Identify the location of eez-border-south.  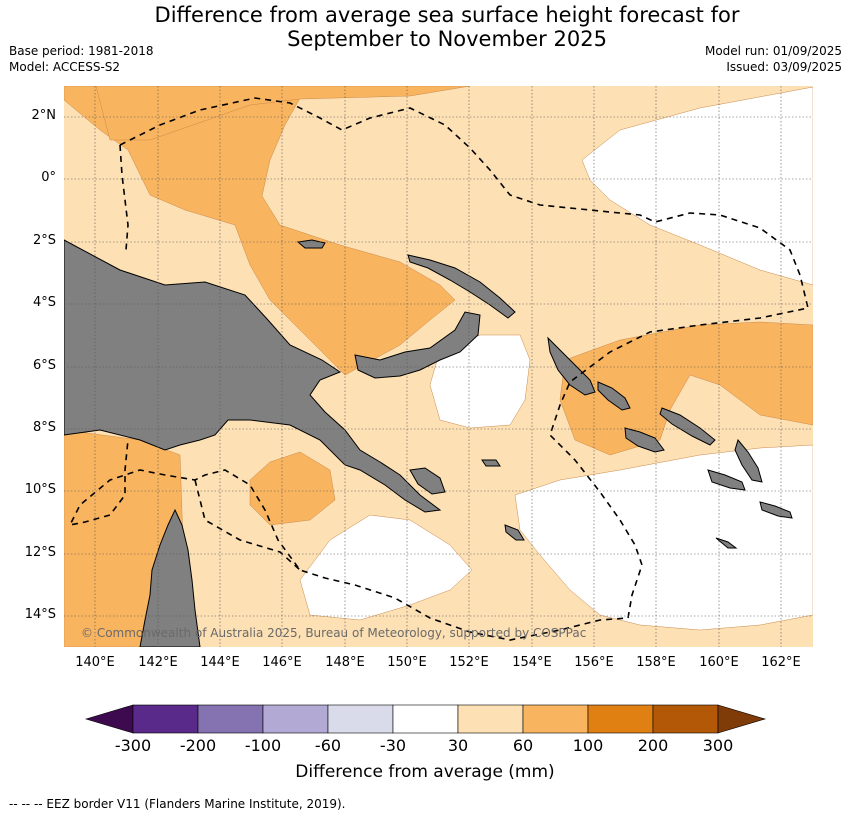
(247, 525).